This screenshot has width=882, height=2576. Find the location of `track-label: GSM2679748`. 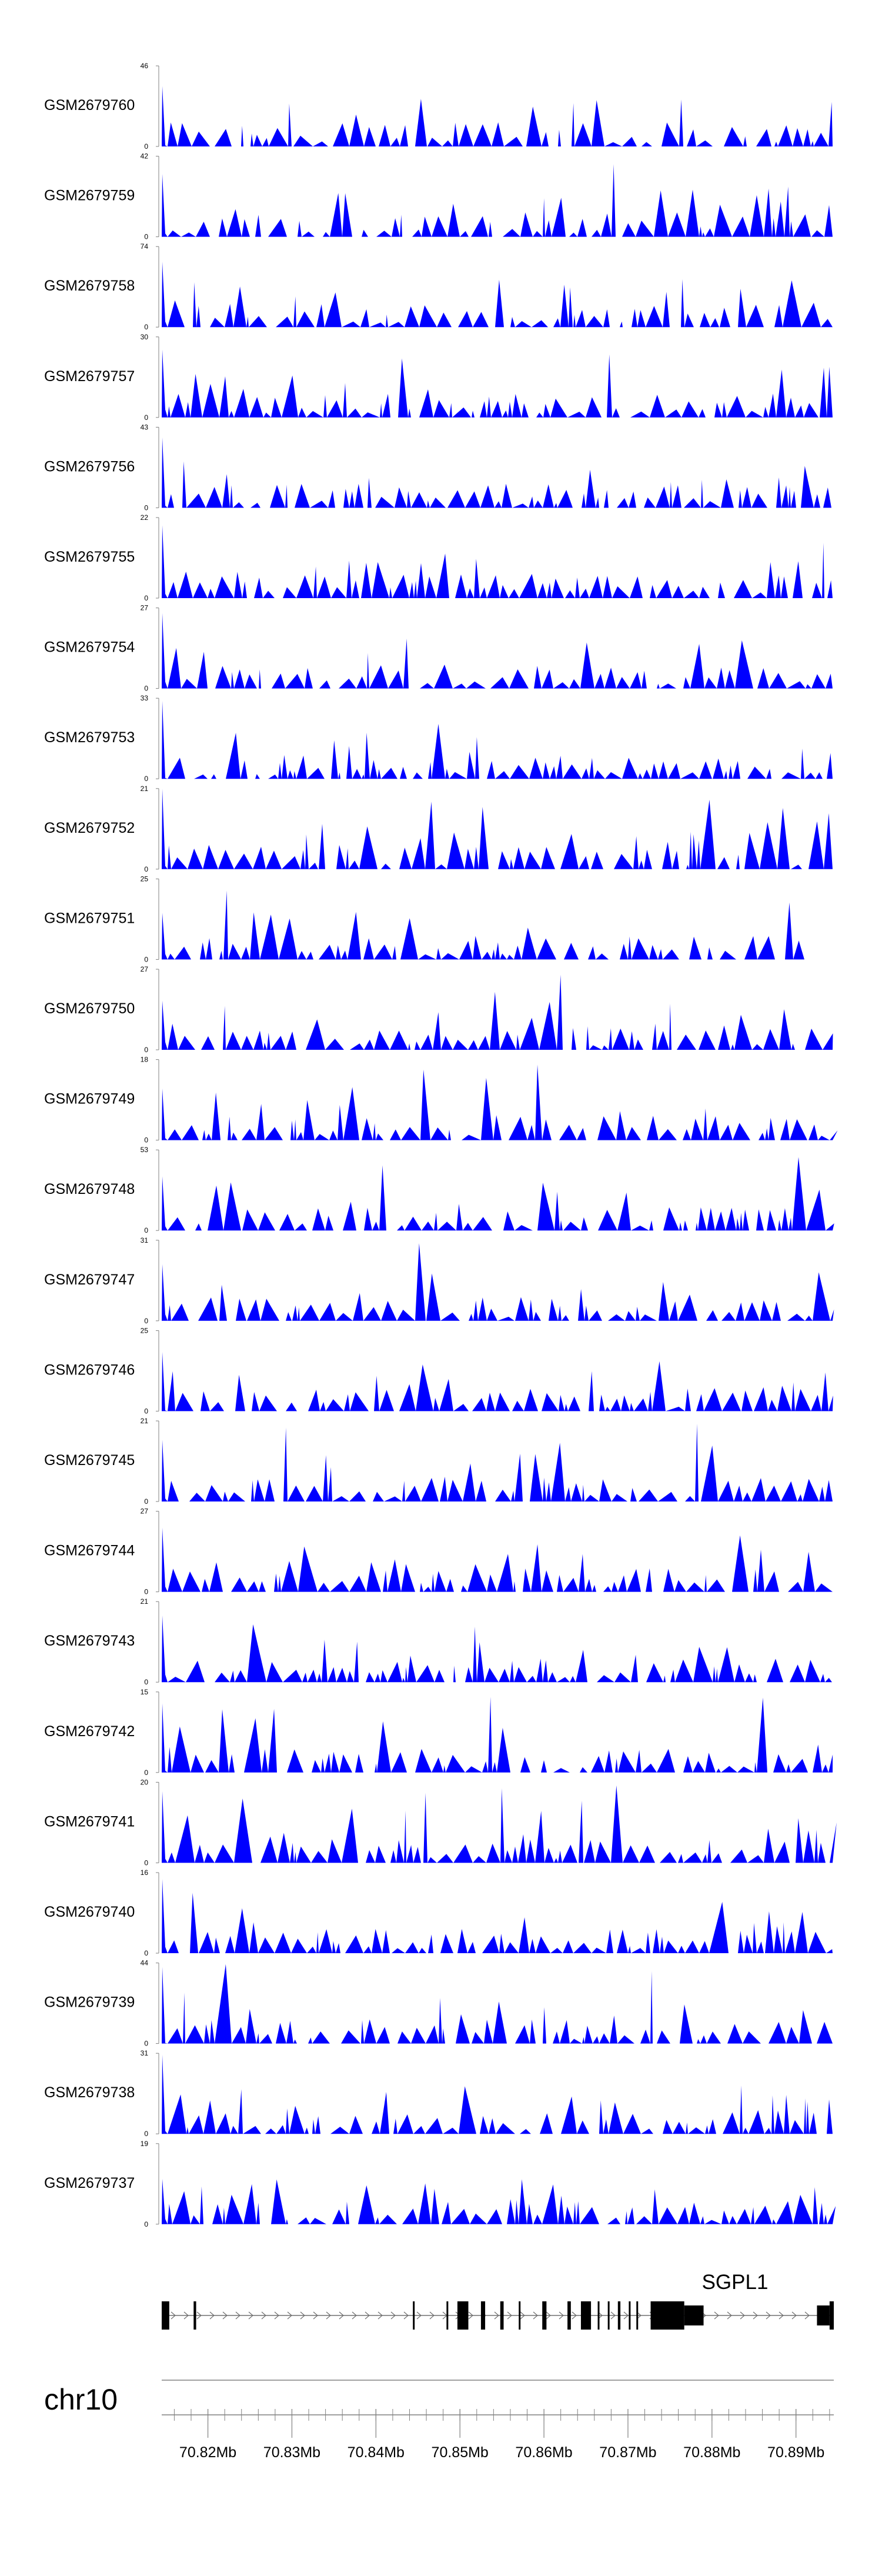

track-label: GSM2679748 is located at coordinates (89, 1189).